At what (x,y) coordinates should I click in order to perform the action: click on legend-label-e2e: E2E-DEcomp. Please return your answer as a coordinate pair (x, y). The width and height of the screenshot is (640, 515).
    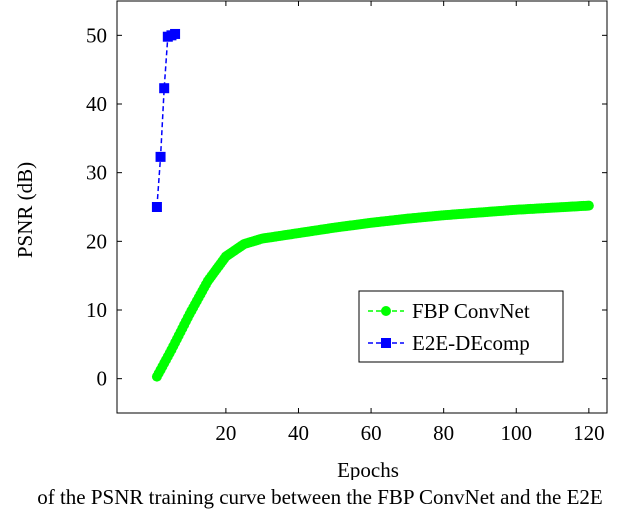
    Looking at the image, I should click on (471, 343).